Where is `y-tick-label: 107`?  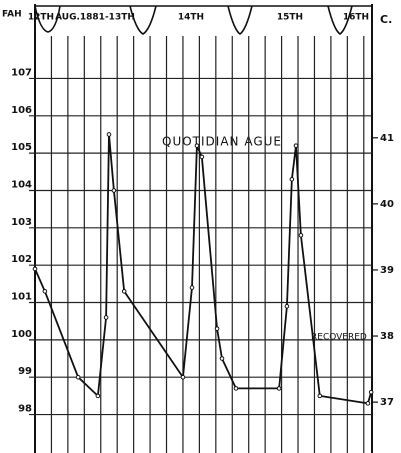
y-tick-label: 107 is located at coordinates (21, 72).